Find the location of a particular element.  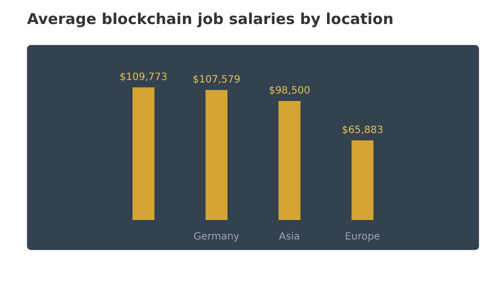

data-label: $109,773 is located at coordinates (144, 77).